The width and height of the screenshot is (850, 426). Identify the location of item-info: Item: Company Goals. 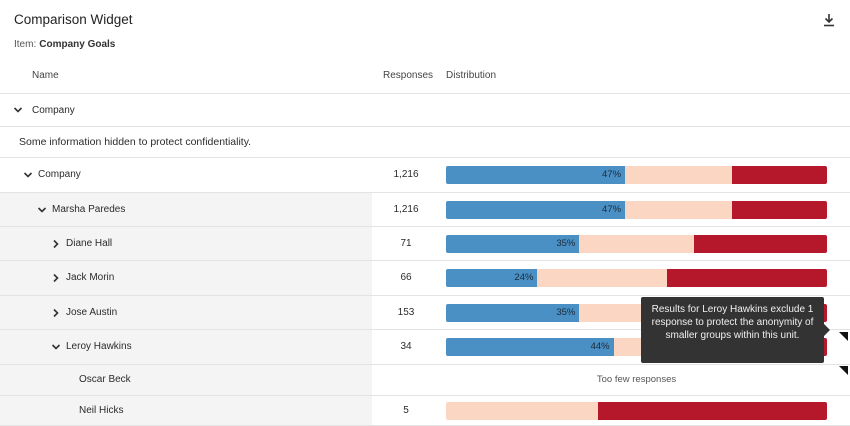
(64, 44).